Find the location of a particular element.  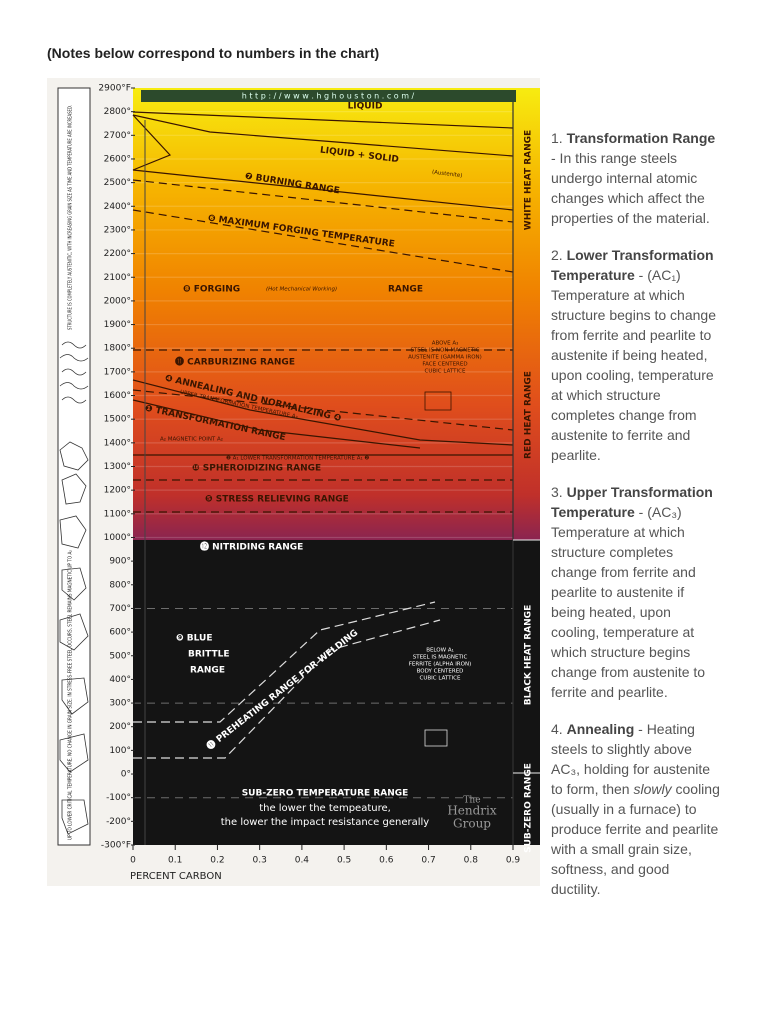

note-line: FACE CENTERED is located at coordinates (444, 365).